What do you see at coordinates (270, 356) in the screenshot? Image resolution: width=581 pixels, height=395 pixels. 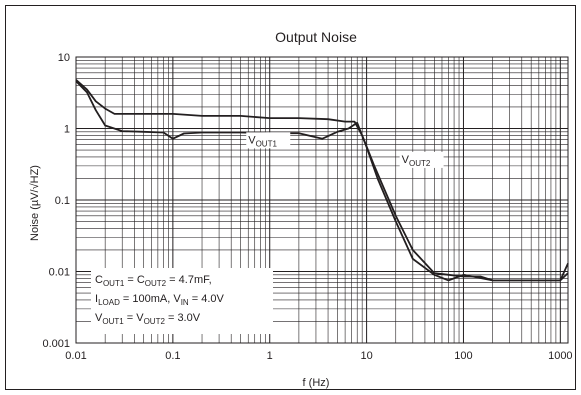 I see `x-tick-label: 1` at bounding box center [270, 356].